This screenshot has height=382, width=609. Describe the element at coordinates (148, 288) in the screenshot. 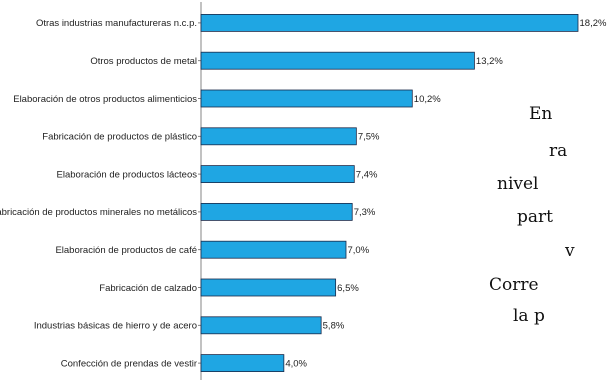

I see `category-label: Fabricación de calzado` at that location.